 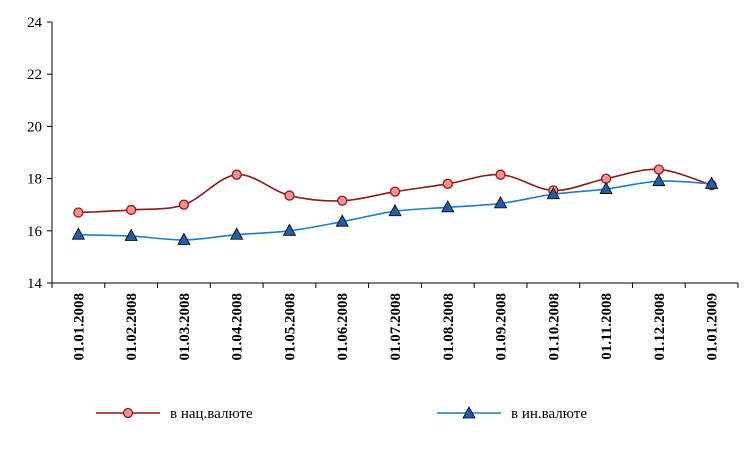 What do you see at coordinates (35, 284) in the screenshot?
I see `y-tick-label: 14` at bounding box center [35, 284].